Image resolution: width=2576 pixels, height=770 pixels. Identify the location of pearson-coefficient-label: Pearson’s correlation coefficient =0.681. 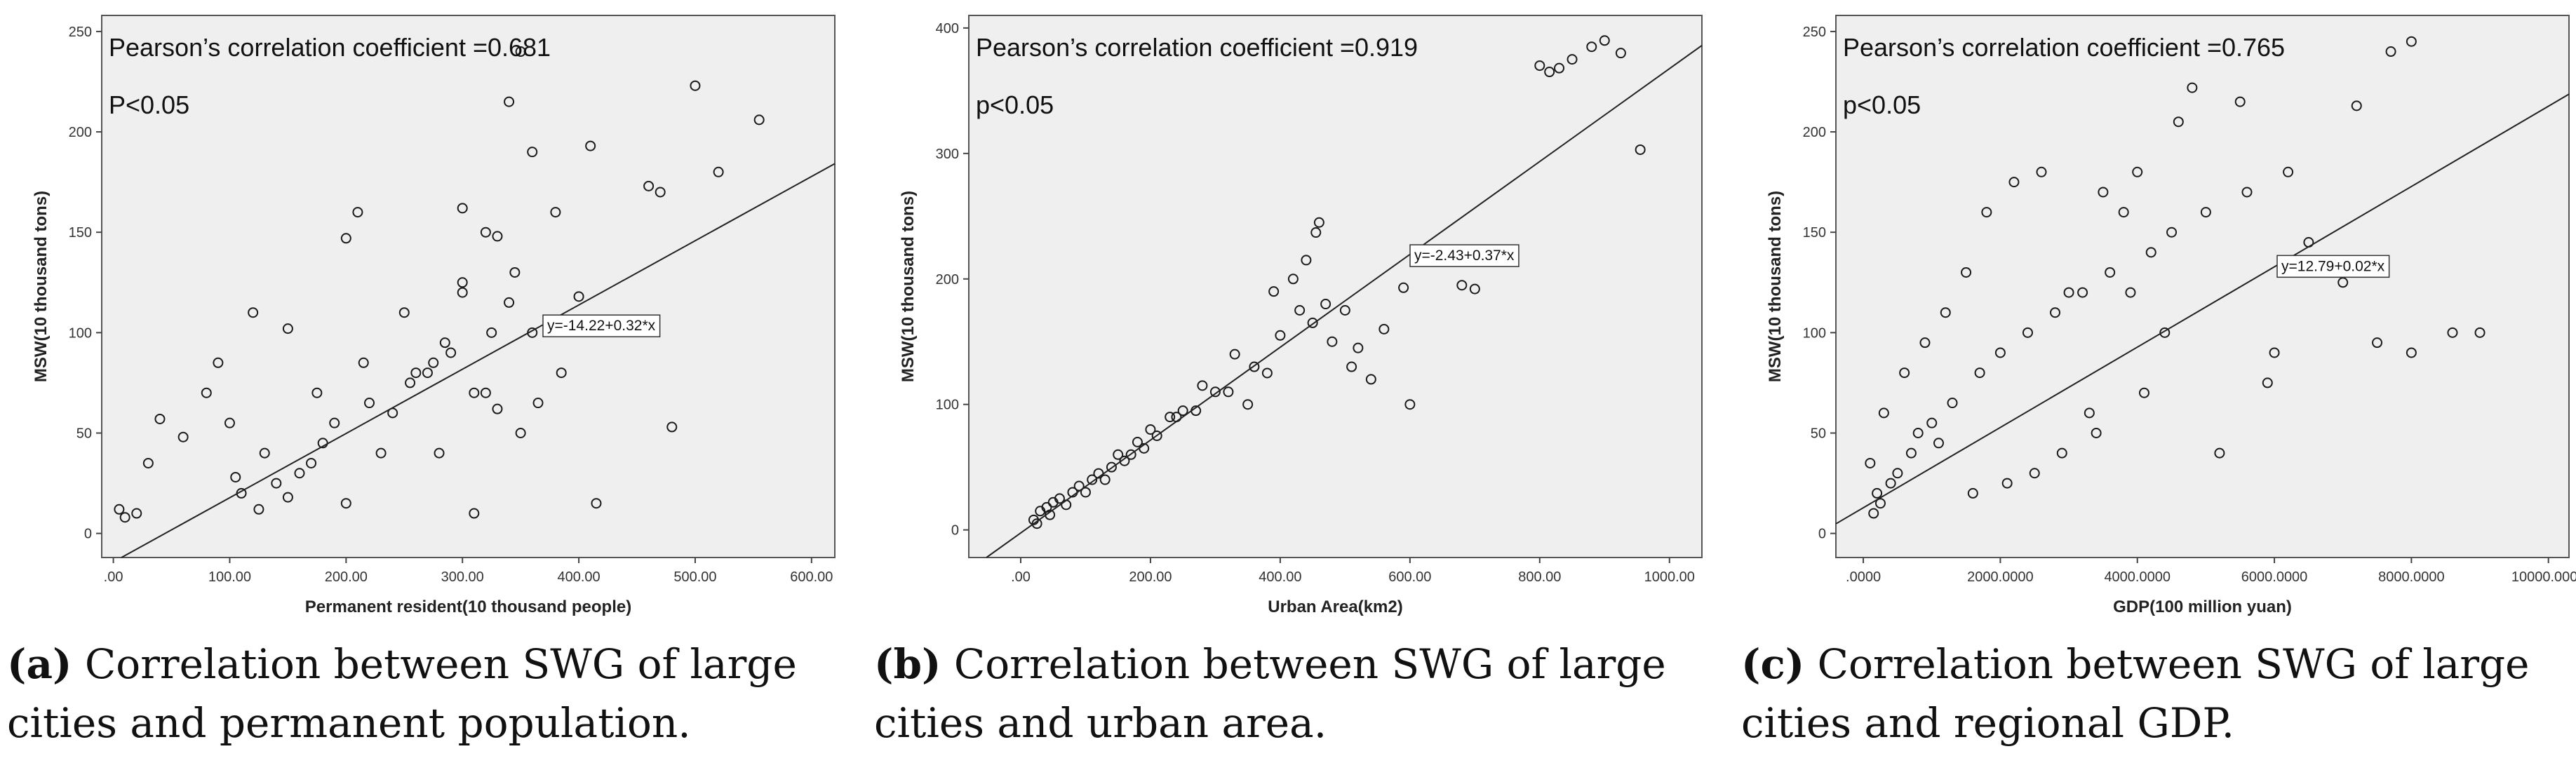
(330, 47).